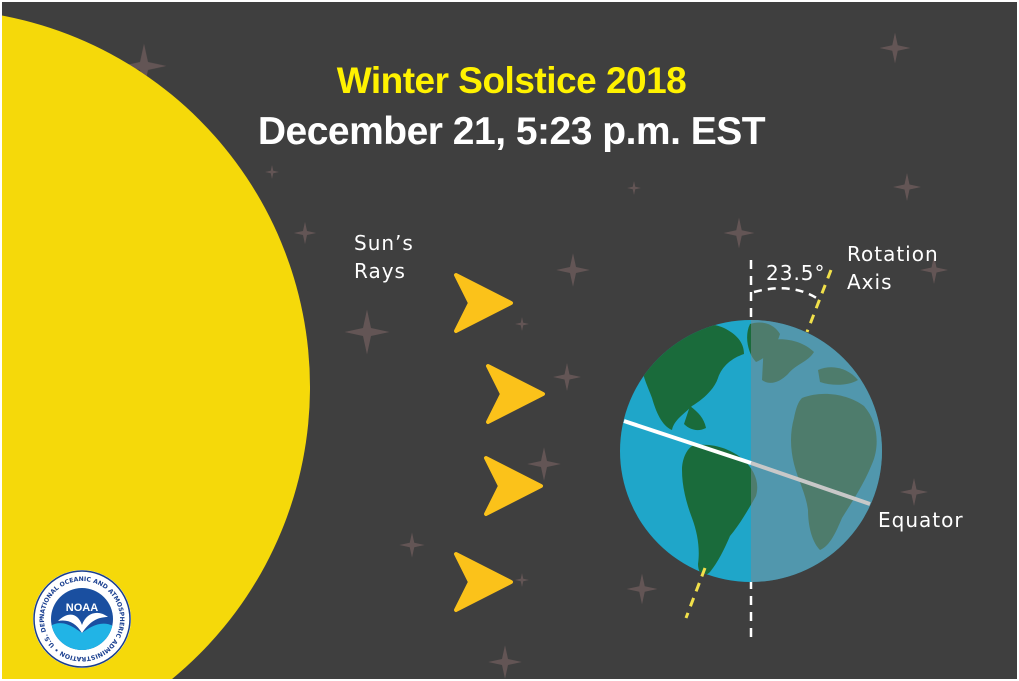 The image size is (1019, 681). I want to click on rotation-axis-top, so click(819, 301).